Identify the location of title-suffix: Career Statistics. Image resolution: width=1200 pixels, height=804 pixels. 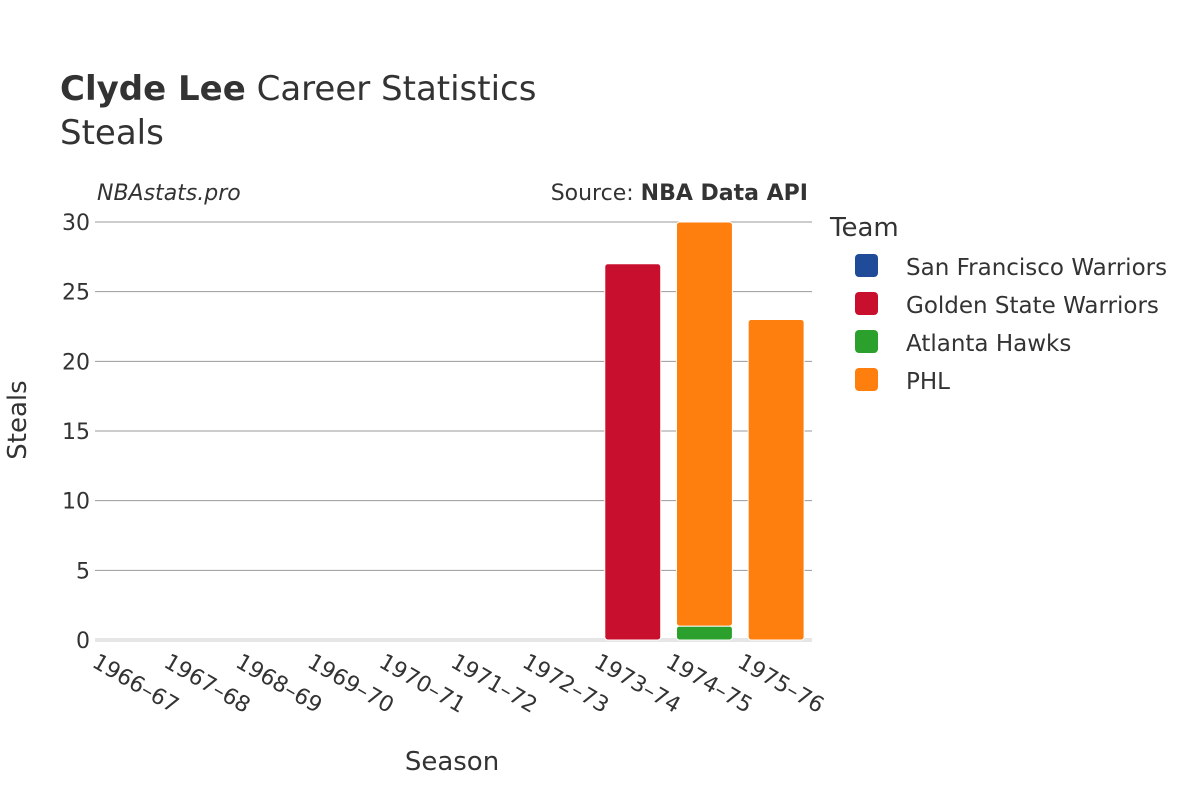
(391, 89).